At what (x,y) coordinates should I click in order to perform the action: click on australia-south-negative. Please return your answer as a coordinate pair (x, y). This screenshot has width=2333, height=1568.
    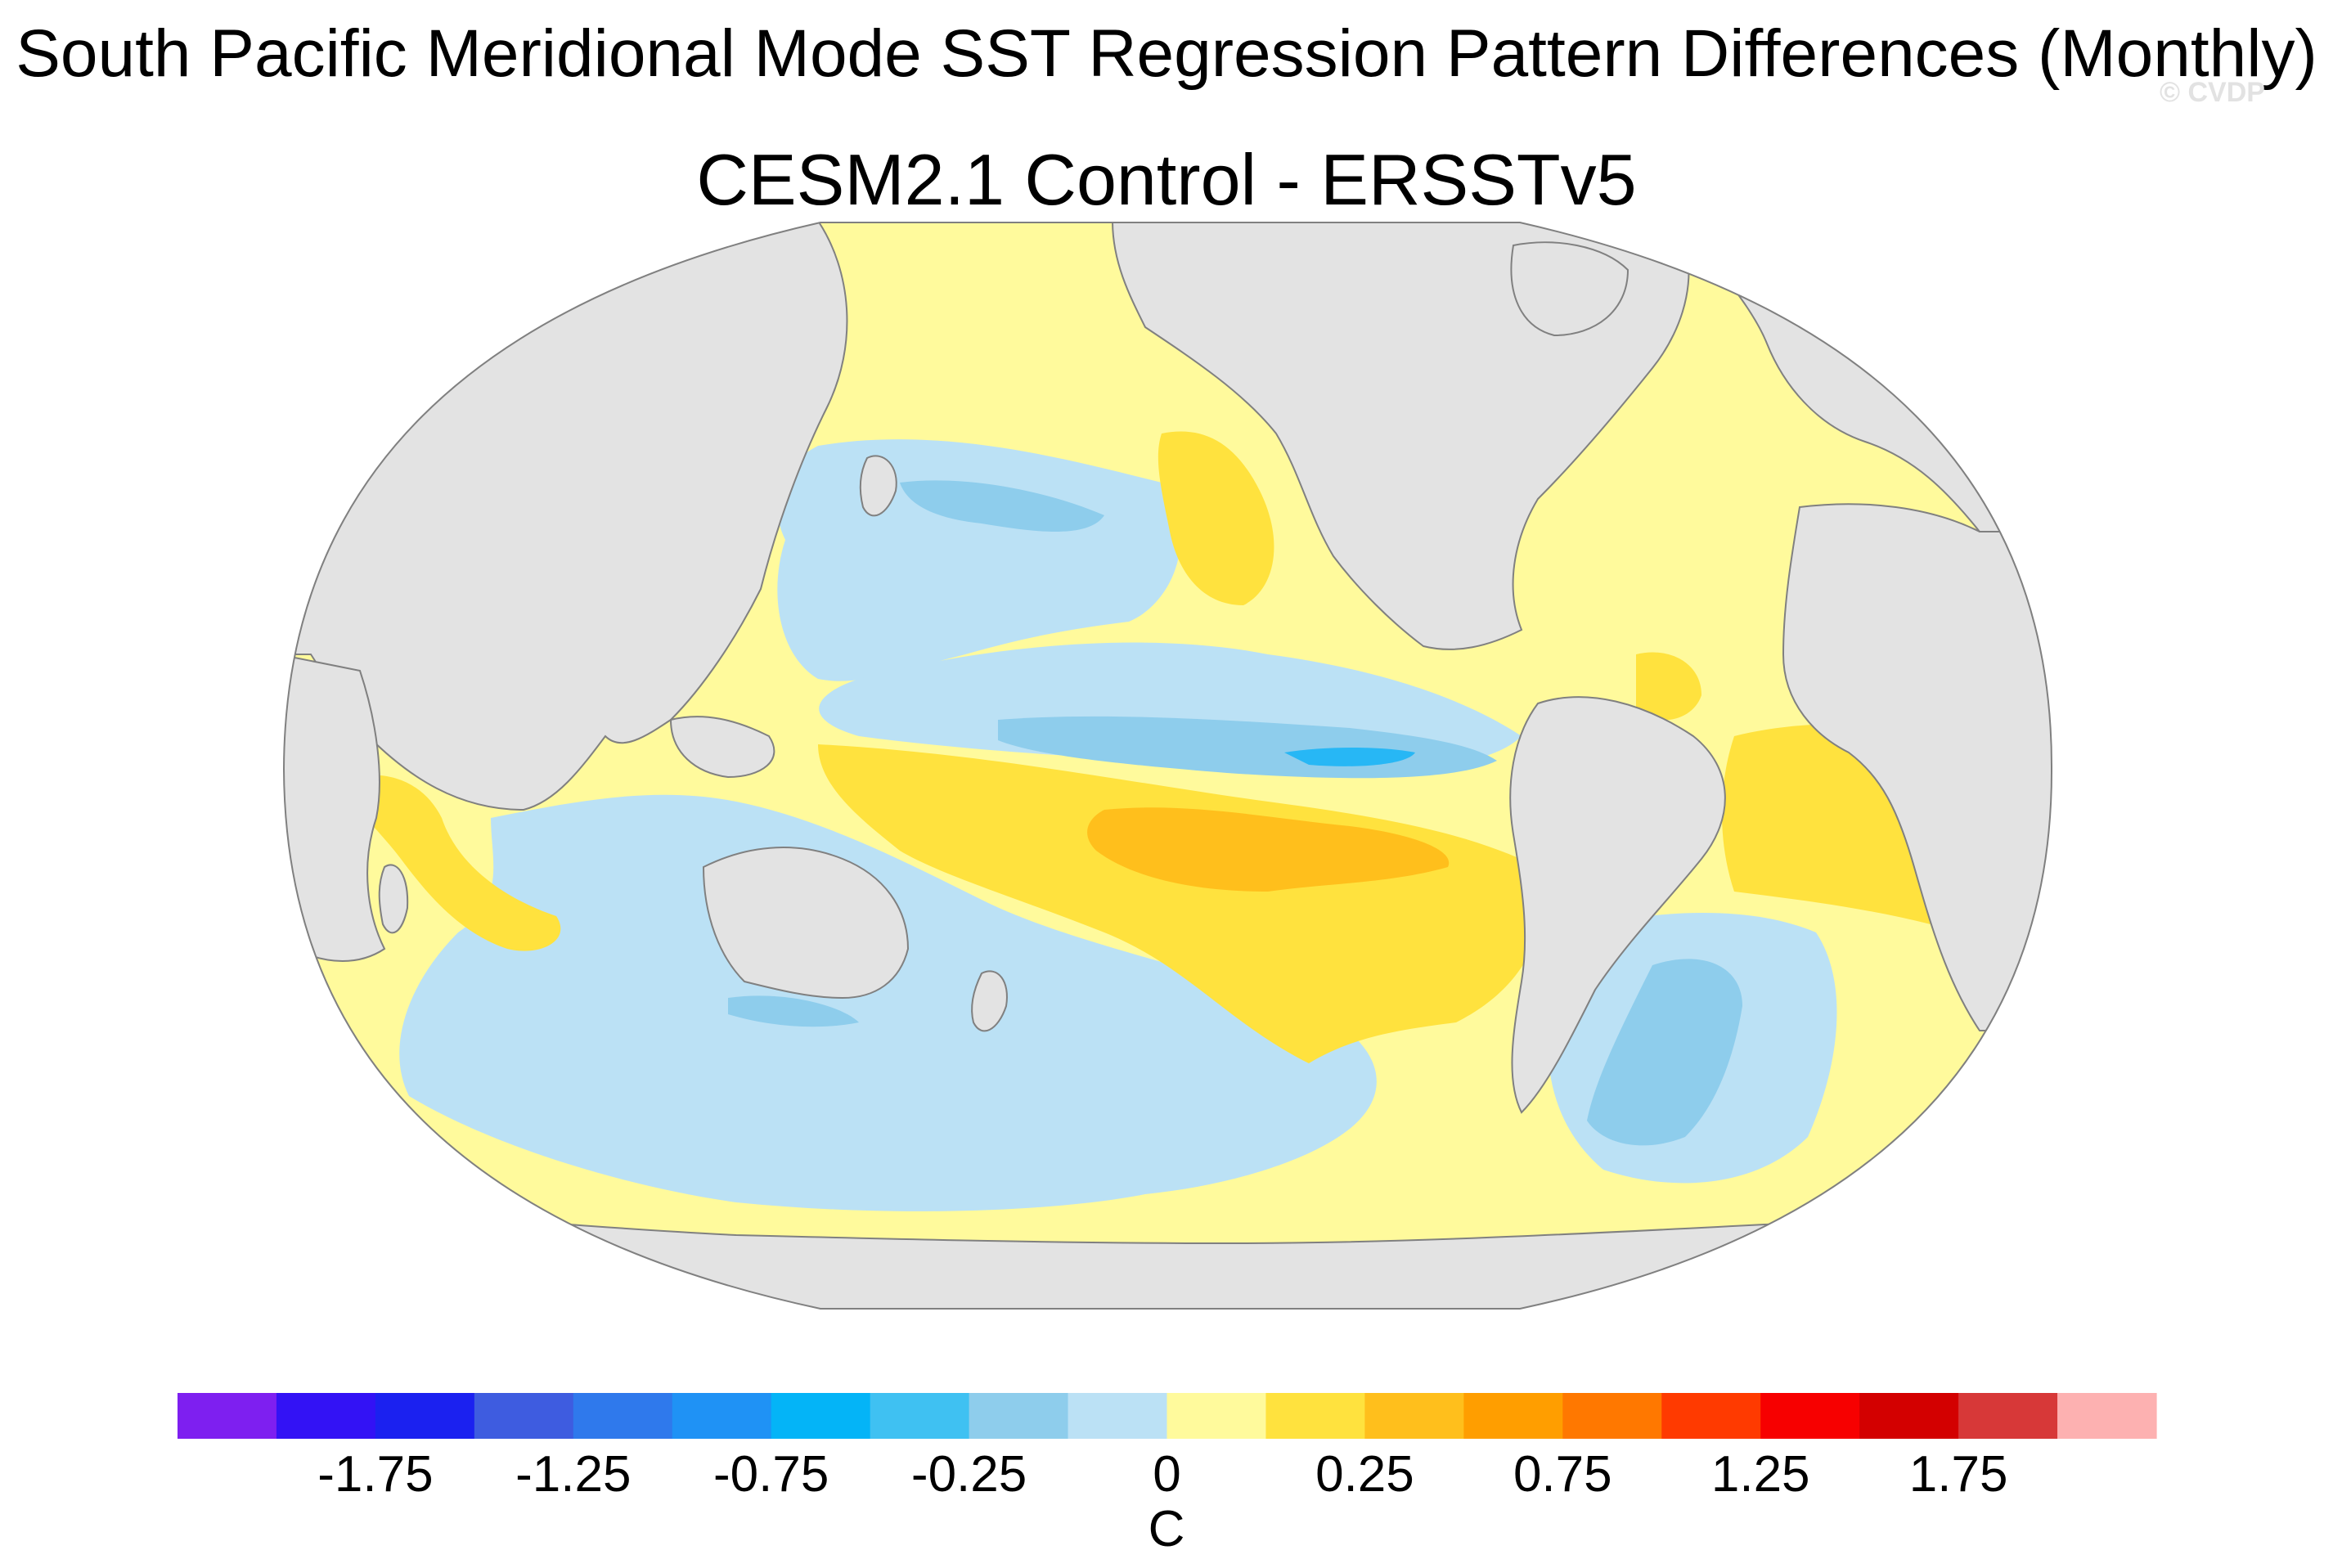
    Looking at the image, I should click on (793, 1011).